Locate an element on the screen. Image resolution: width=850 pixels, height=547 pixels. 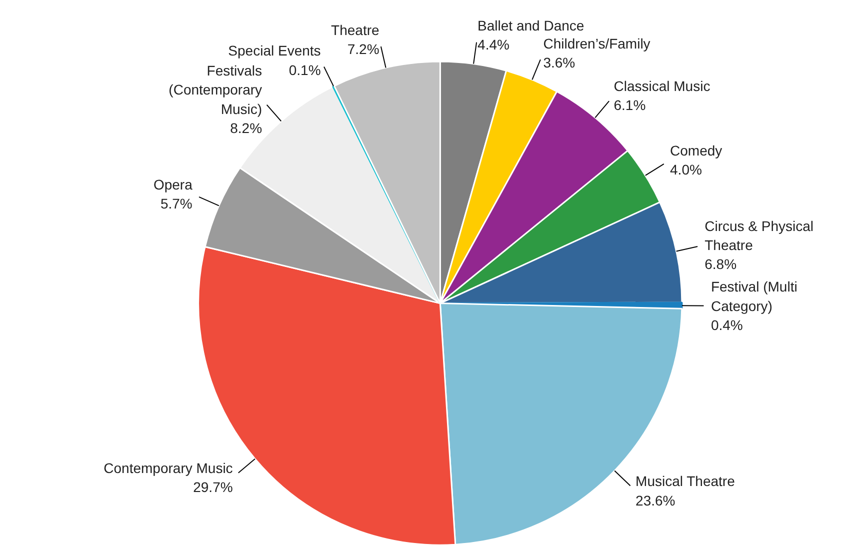
slice-label: Ballet and Dance is located at coordinates (531, 26).